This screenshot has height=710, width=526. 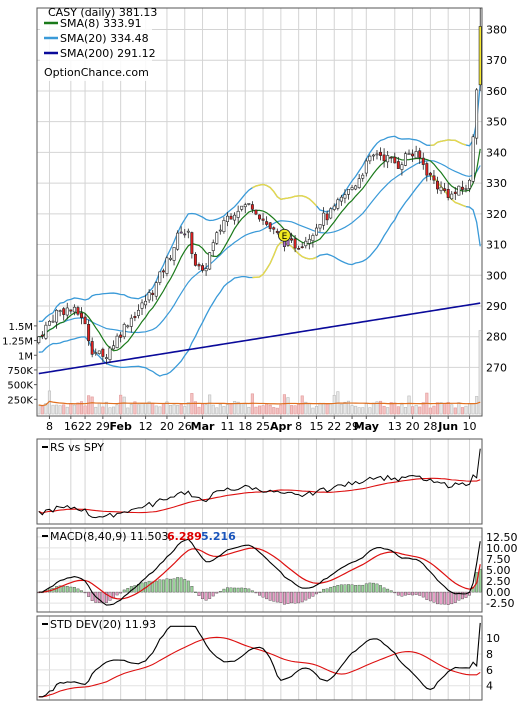 What do you see at coordinates (25, 356) in the screenshot?
I see `volume-tick-label: 1M` at bounding box center [25, 356].